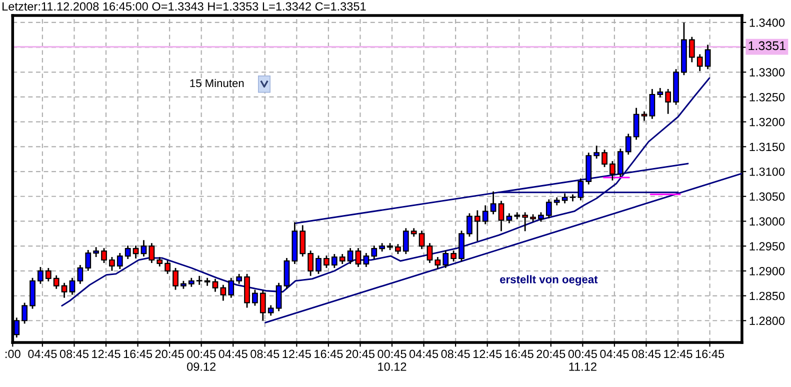 This screenshot has height=387, width=791. What do you see at coordinates (767, 97) in the screenshot?
I see `y-tick-label: 1.3250` at bounding box center [767, 97].